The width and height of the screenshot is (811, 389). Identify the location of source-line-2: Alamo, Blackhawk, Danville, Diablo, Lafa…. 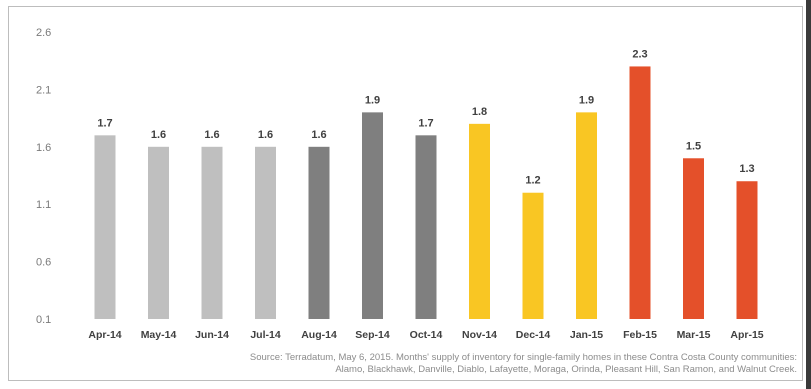
(566, 369).